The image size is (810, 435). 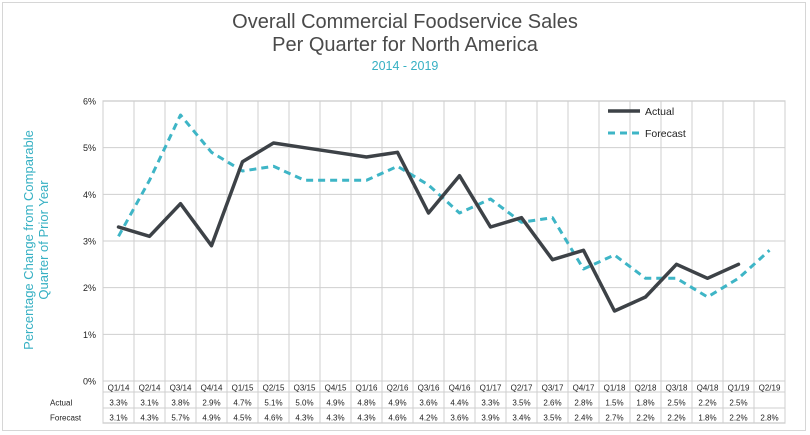 What do you see at coordinates (366, 403) in the screenshot?
I see `data-label-actual: 4.8%` at bounding box center [366, 403].